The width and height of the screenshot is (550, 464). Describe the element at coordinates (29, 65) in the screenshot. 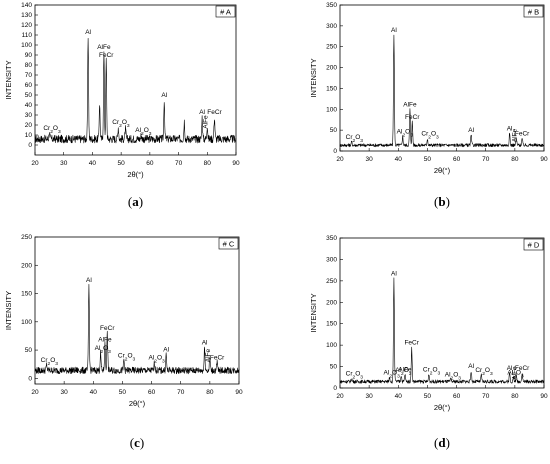

I see `y-tick-label: 80` at that location.